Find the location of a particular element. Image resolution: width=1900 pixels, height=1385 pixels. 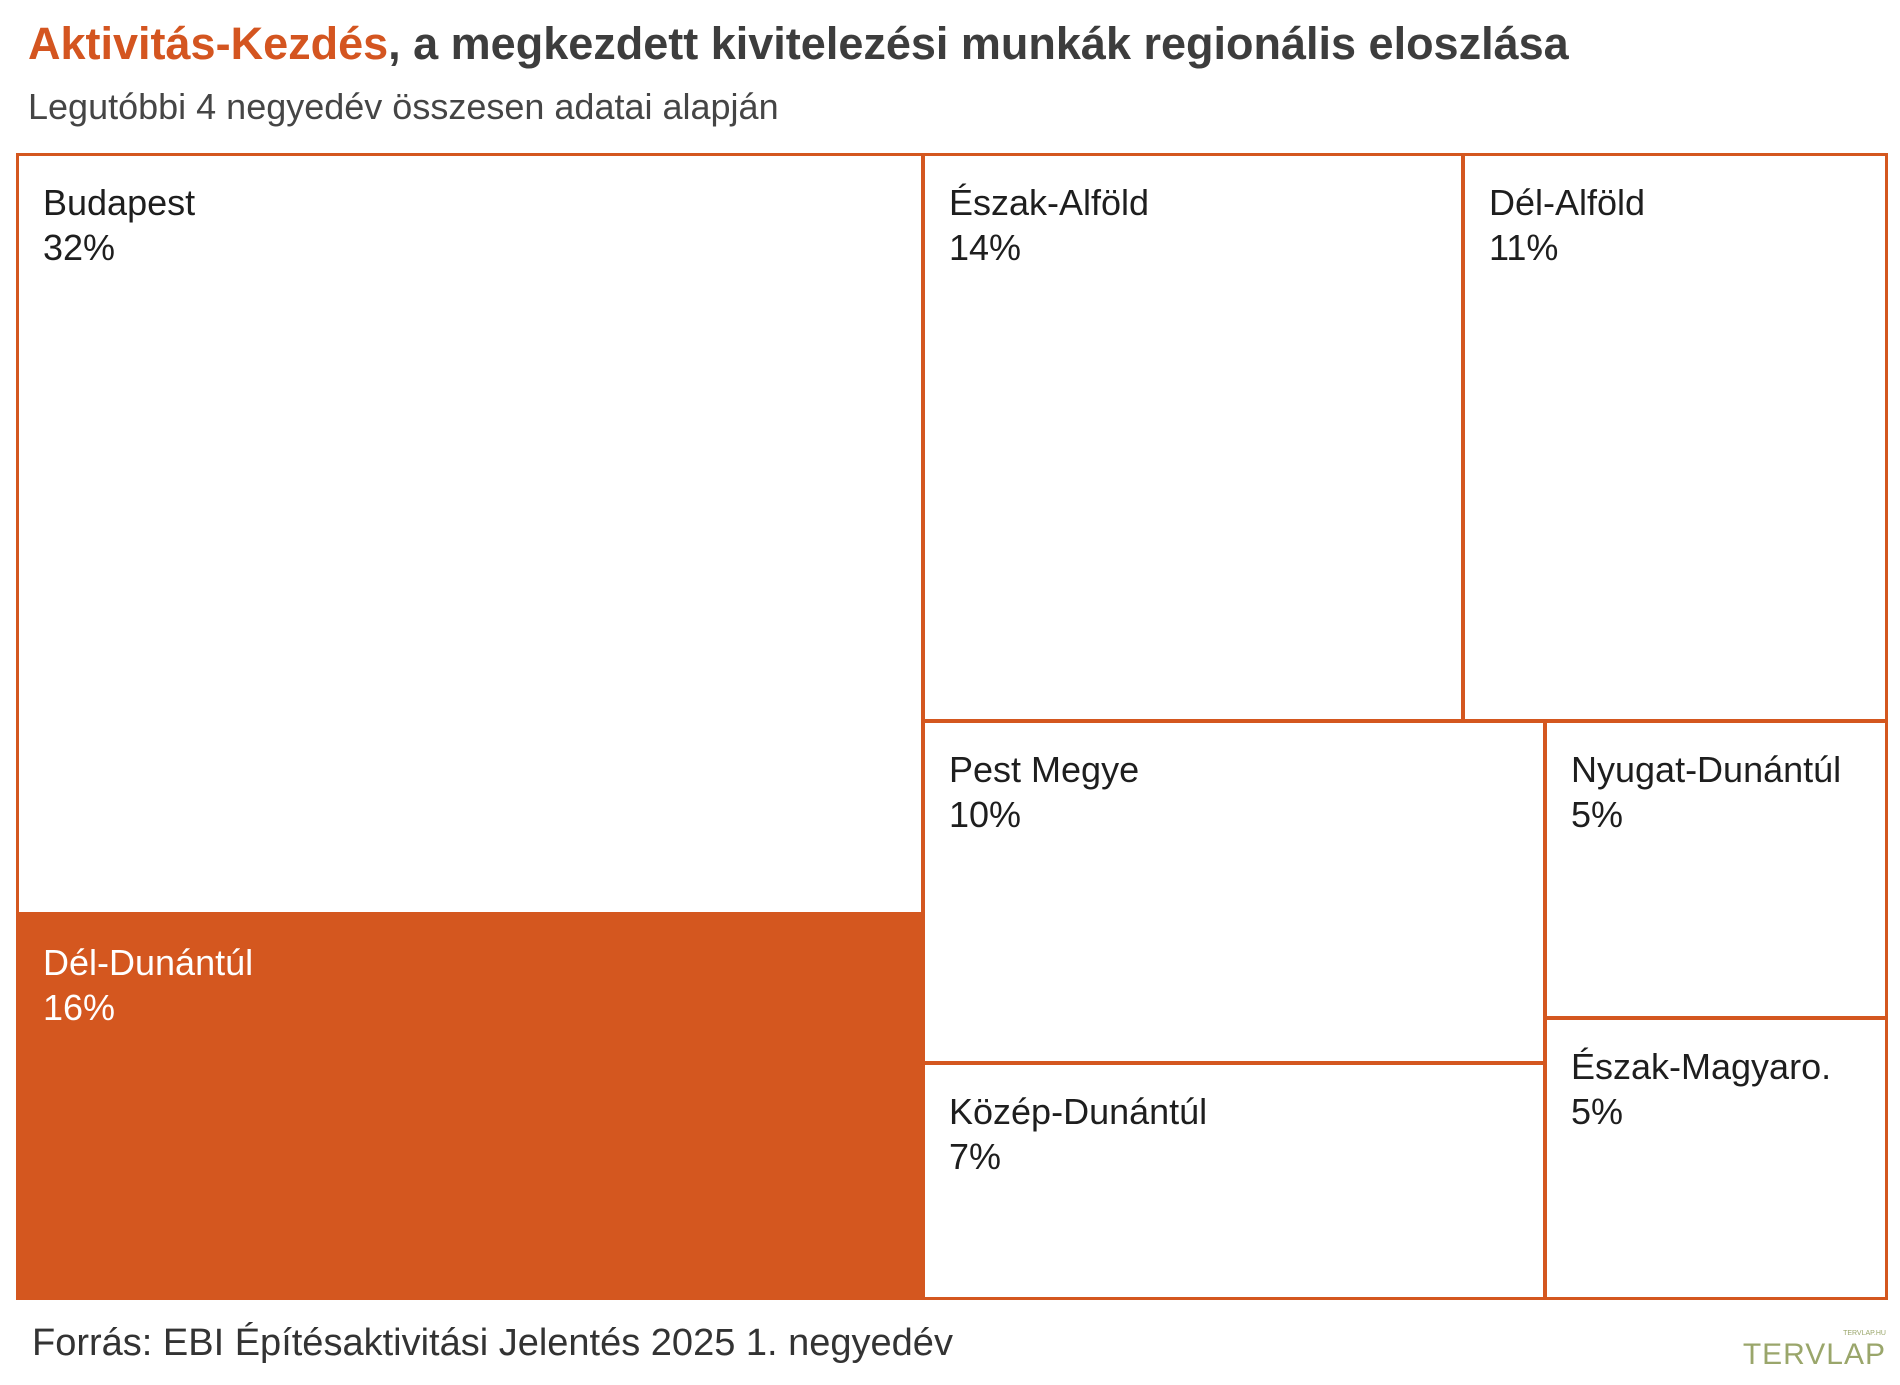

region-percent-label: 7% is located at coordinates (975, 1156).